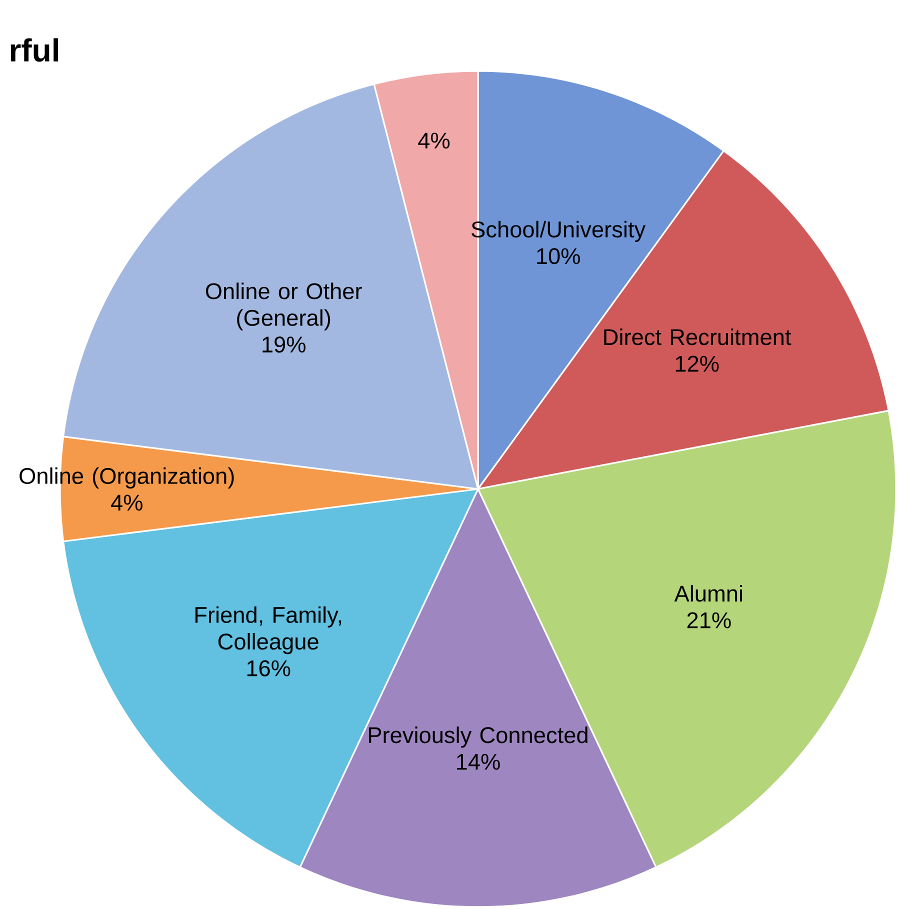 The image size is (902, 909). What do you see at coordinates (268, 668) in the screenshot?
I see `data-label: 16%` at bounding box center [268, 668].